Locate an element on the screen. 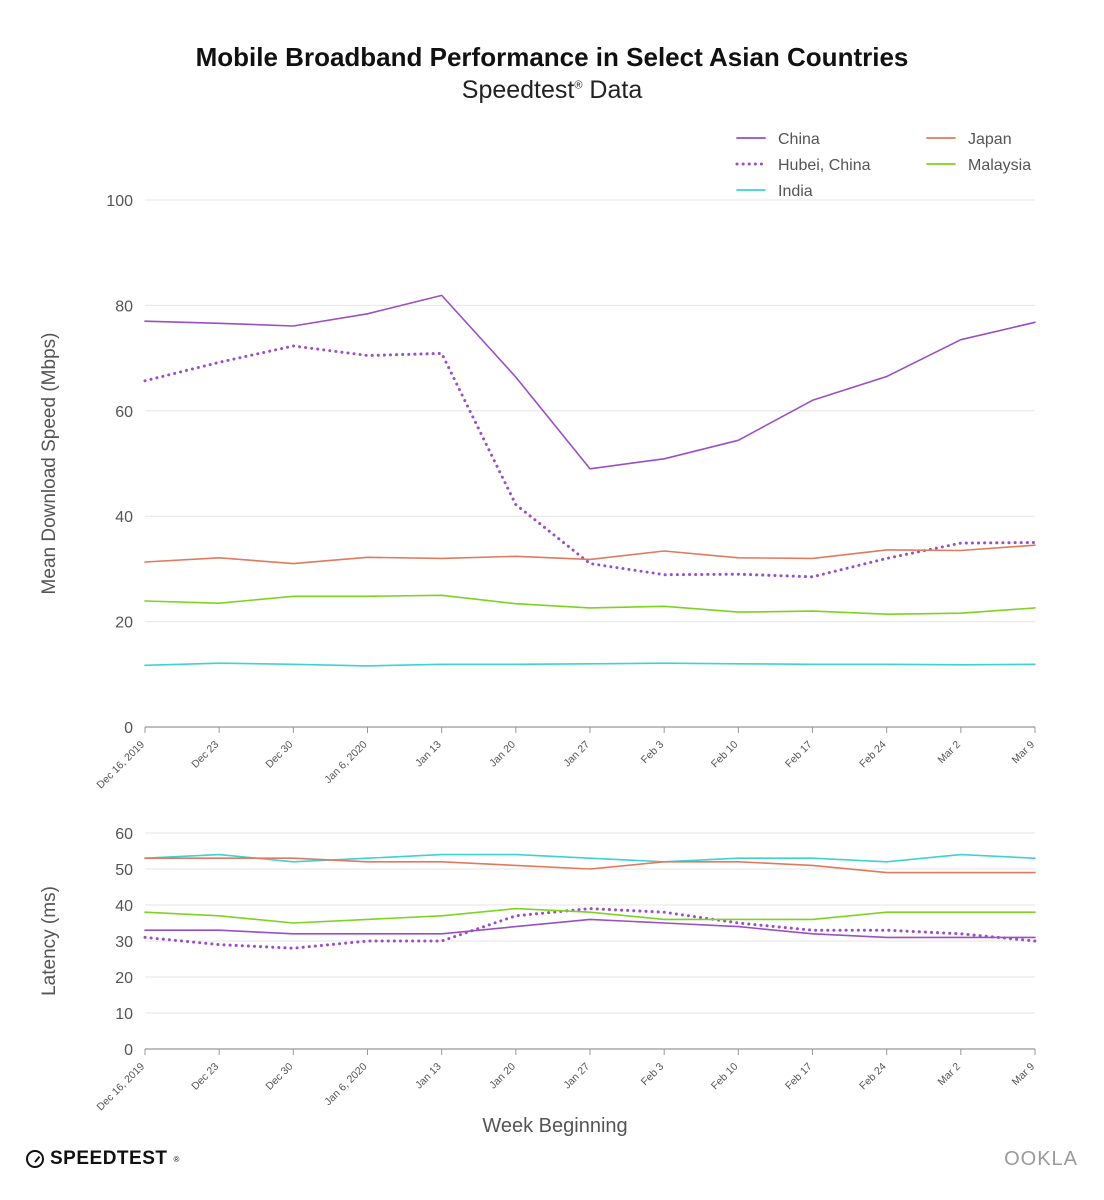 The image size is (1104, 1200). chart1-x-tick-label-jan-20: Jan 20 is located at coordinates (502, 754).